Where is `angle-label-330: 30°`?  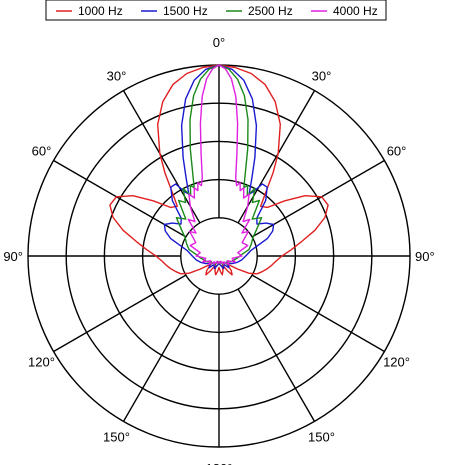 angle-label-330: 30° is located at coordinates (117, 75).